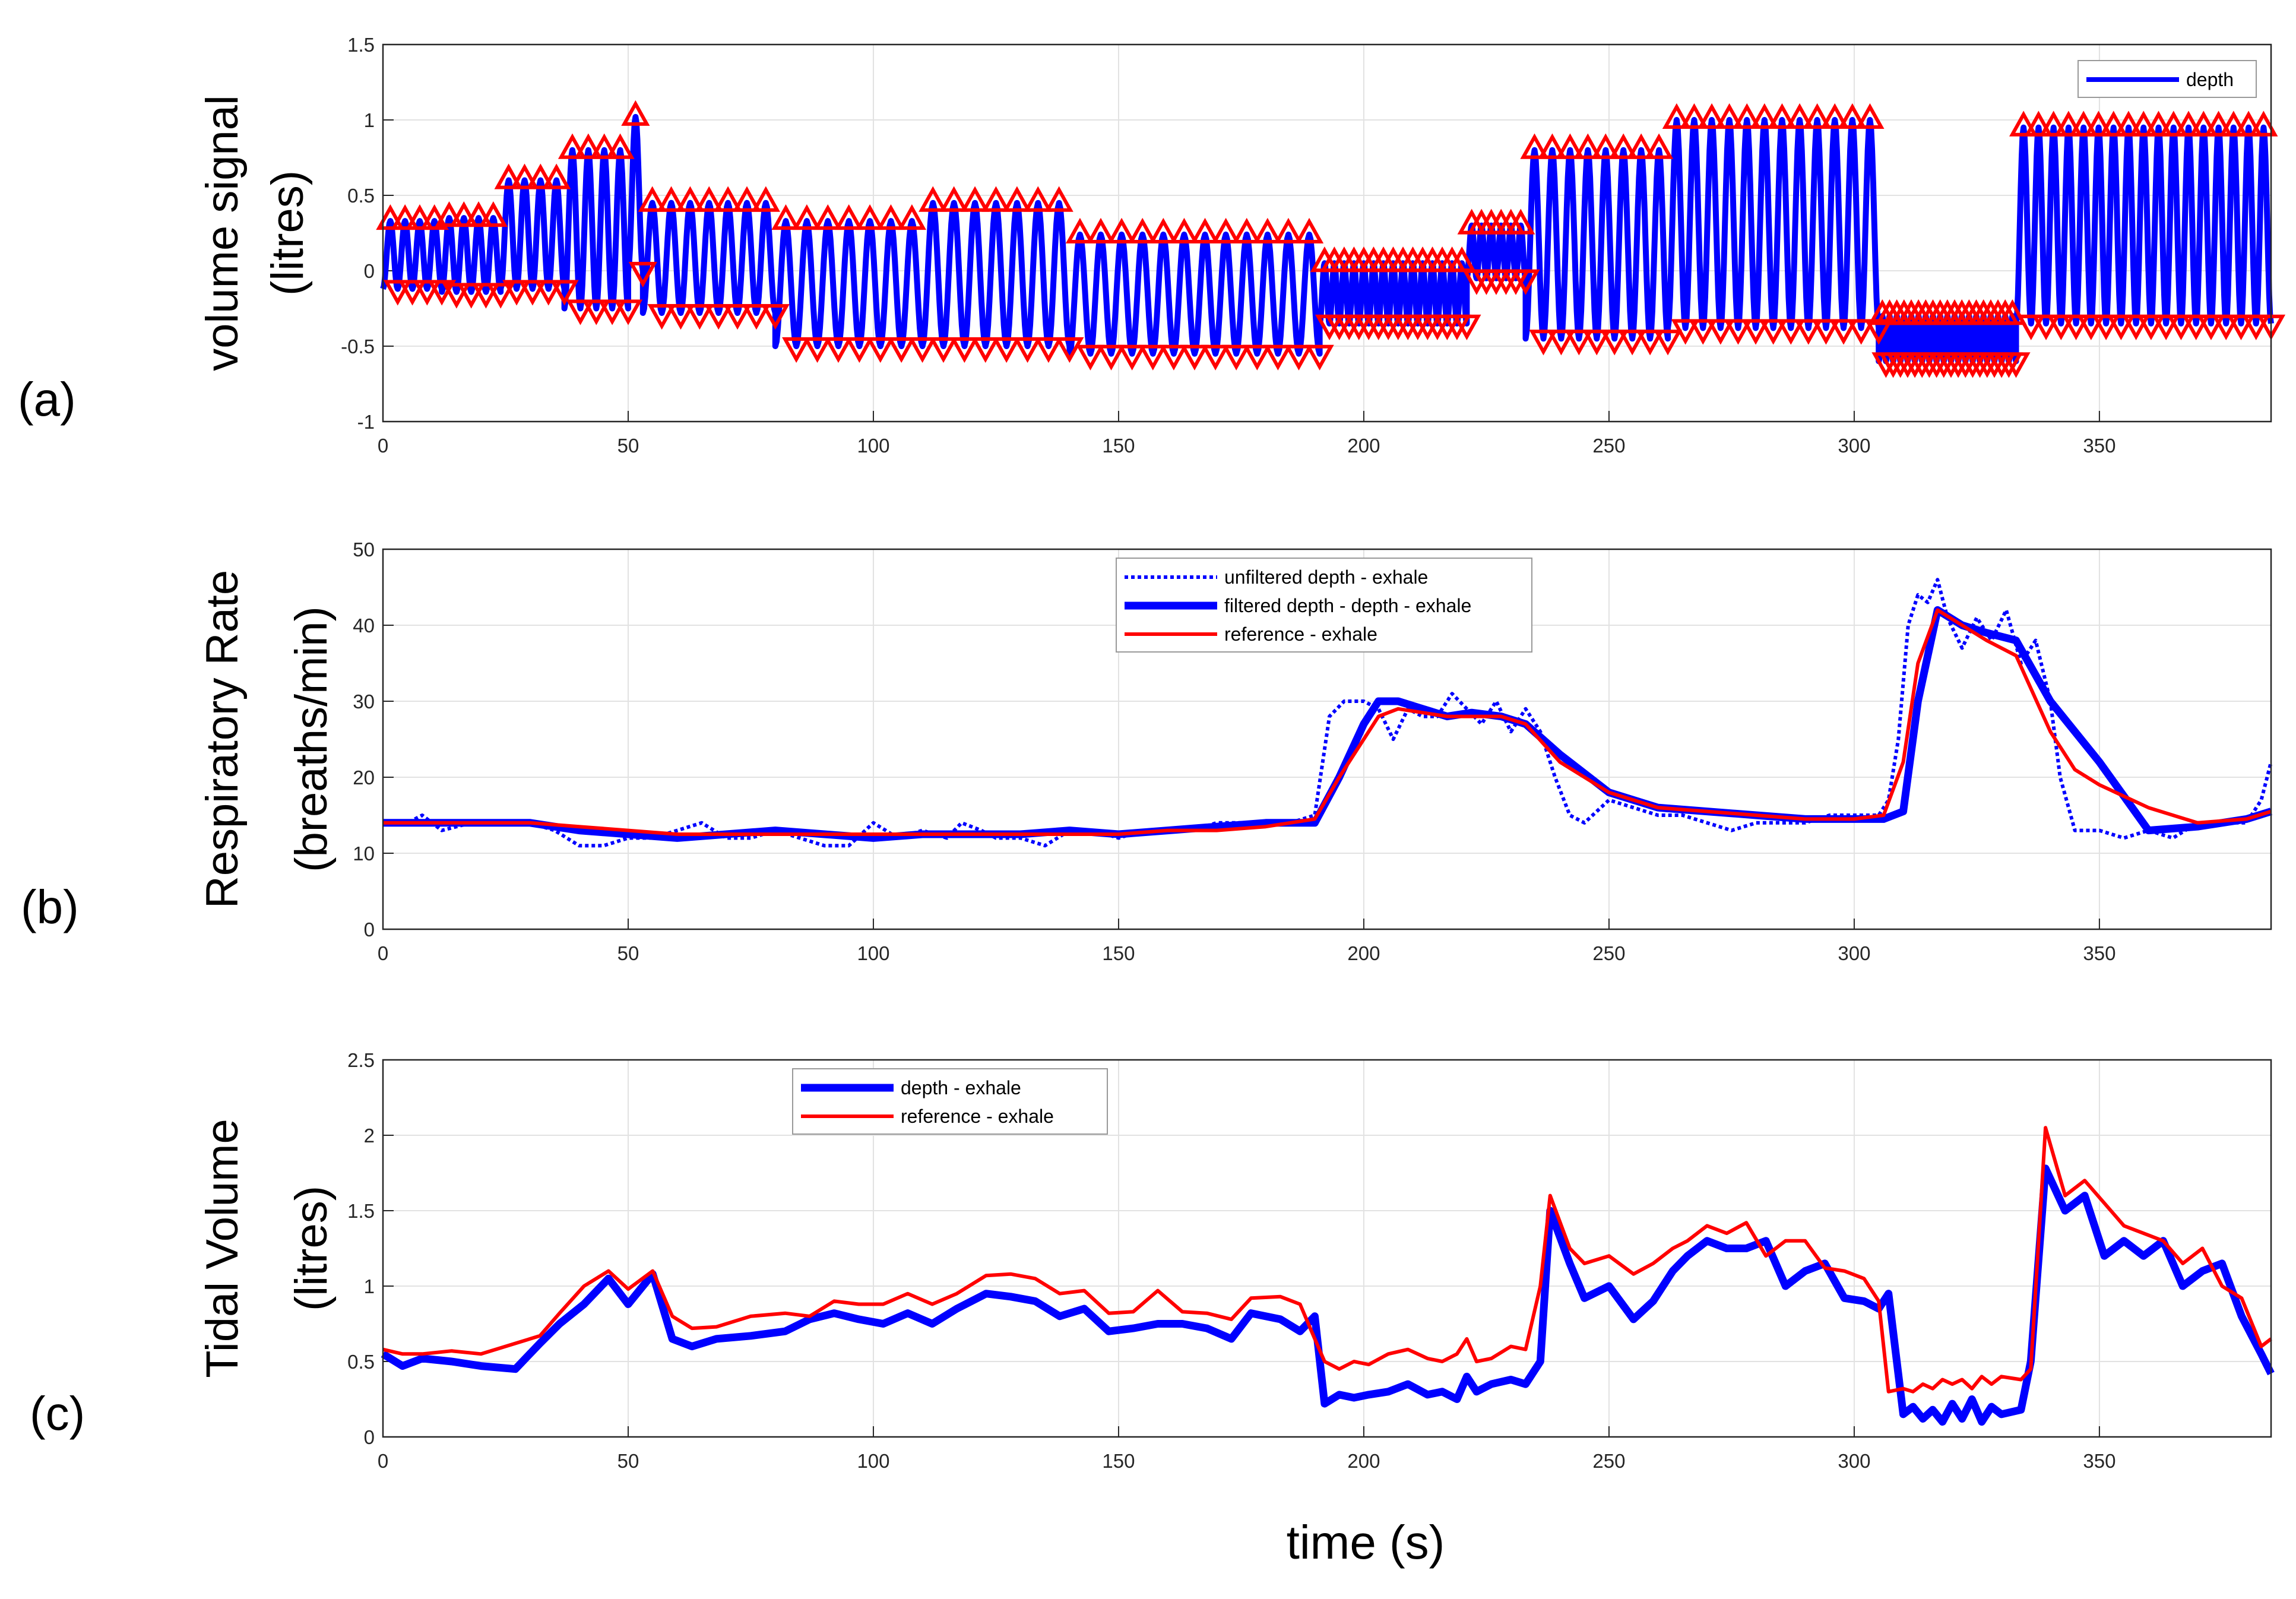 The image size is (2296, 1599). What do you see at coordinates (366, 422) in the screenshot?
I see `y-tick-label: -1` at bounding box center [366, 422].